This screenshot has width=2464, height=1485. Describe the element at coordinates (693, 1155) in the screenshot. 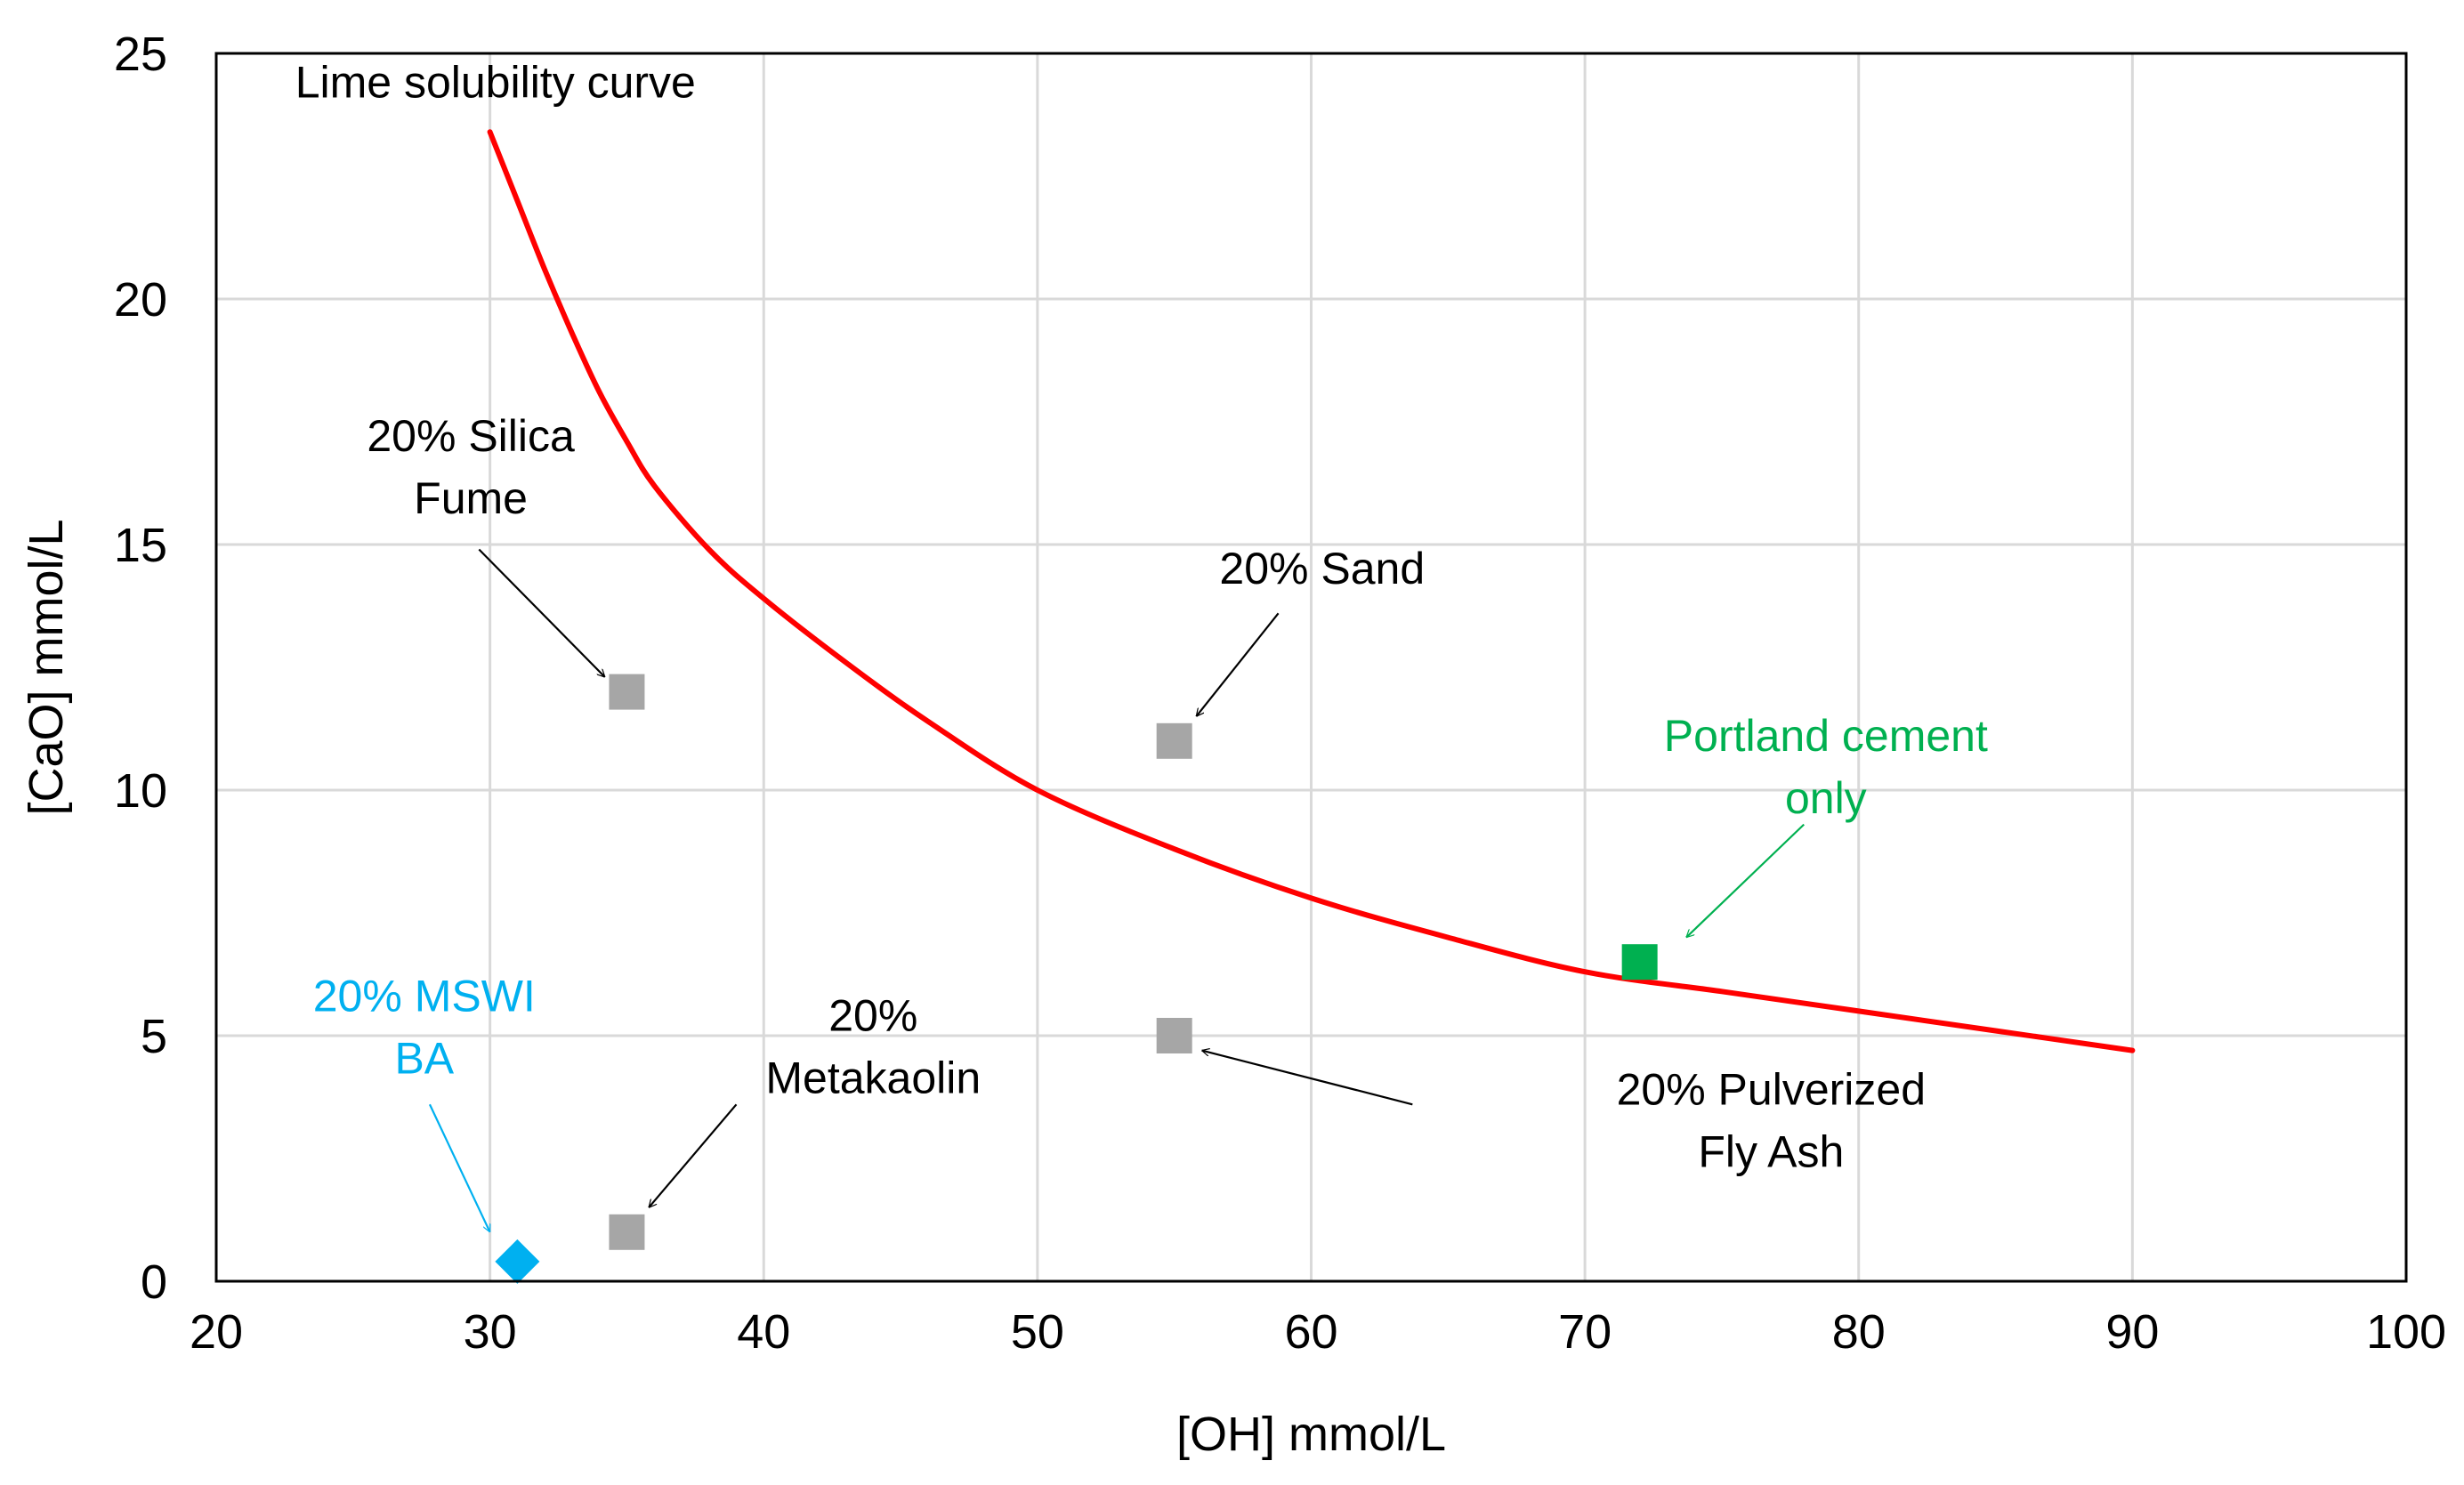

I see `arrow-20-metakaolin` at that location.